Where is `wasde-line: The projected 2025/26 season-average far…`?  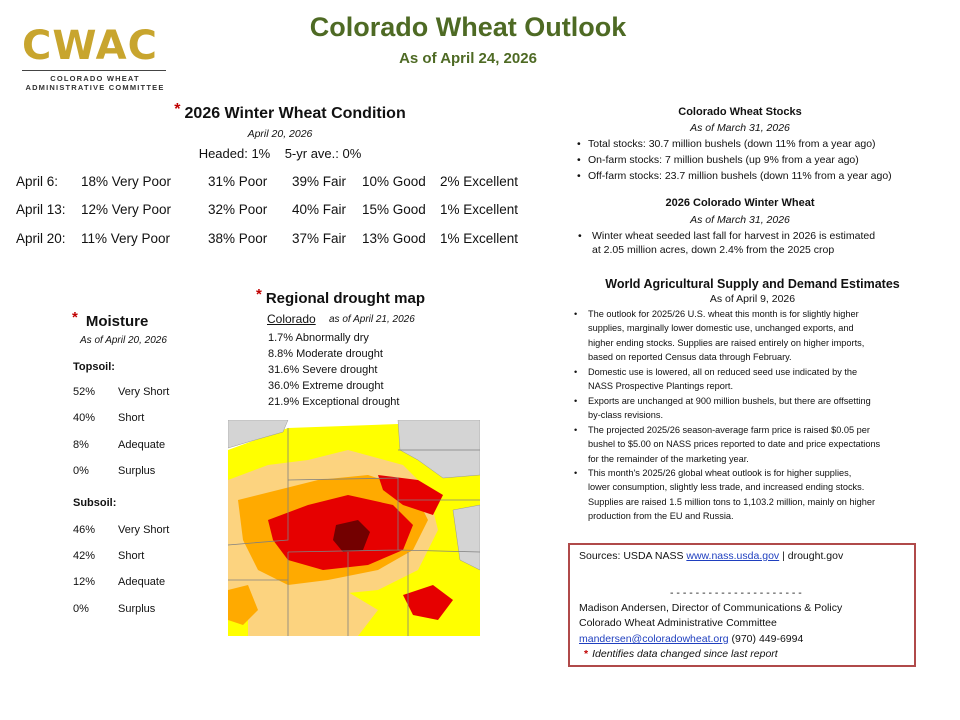
wasde-line: The projected 2025/26 season-average far… is located at coordinates (729, 430).